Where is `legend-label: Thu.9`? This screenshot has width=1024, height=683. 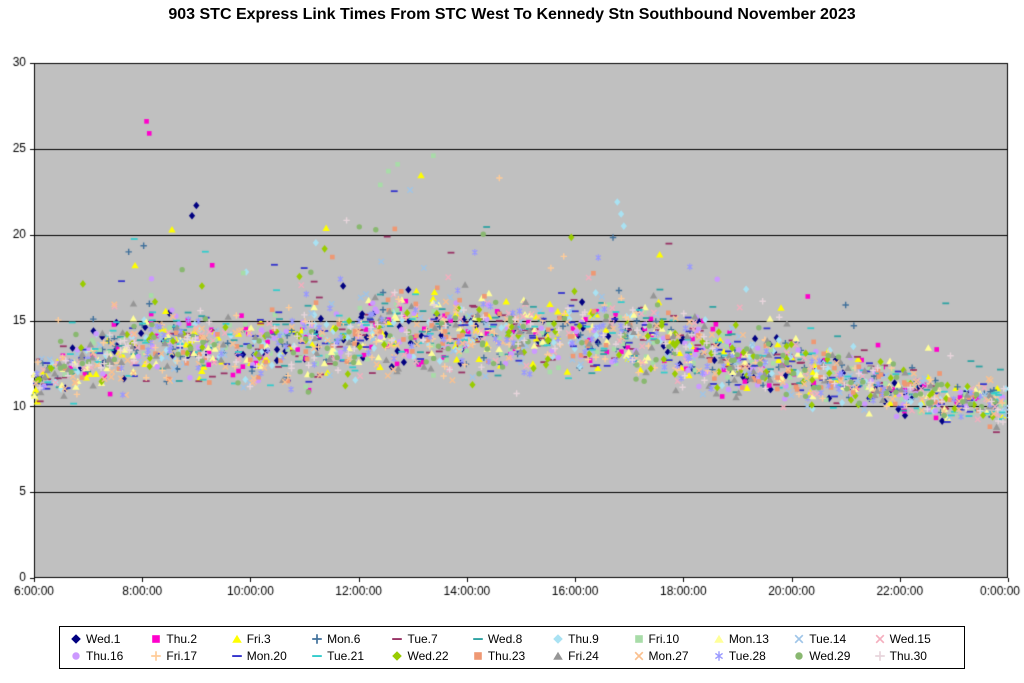 legend-label: Thu.9 is located at coordinates (583, 639).